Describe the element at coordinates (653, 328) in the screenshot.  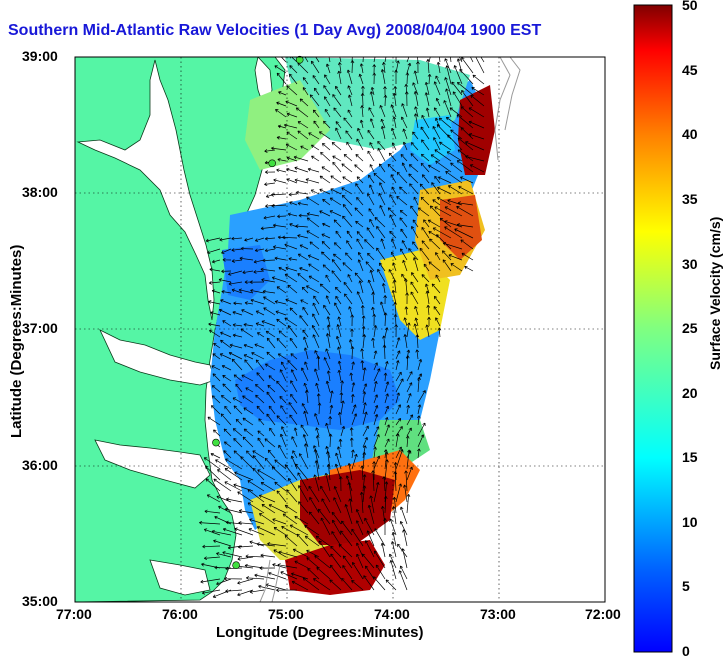
I see `colorbar` at that location.